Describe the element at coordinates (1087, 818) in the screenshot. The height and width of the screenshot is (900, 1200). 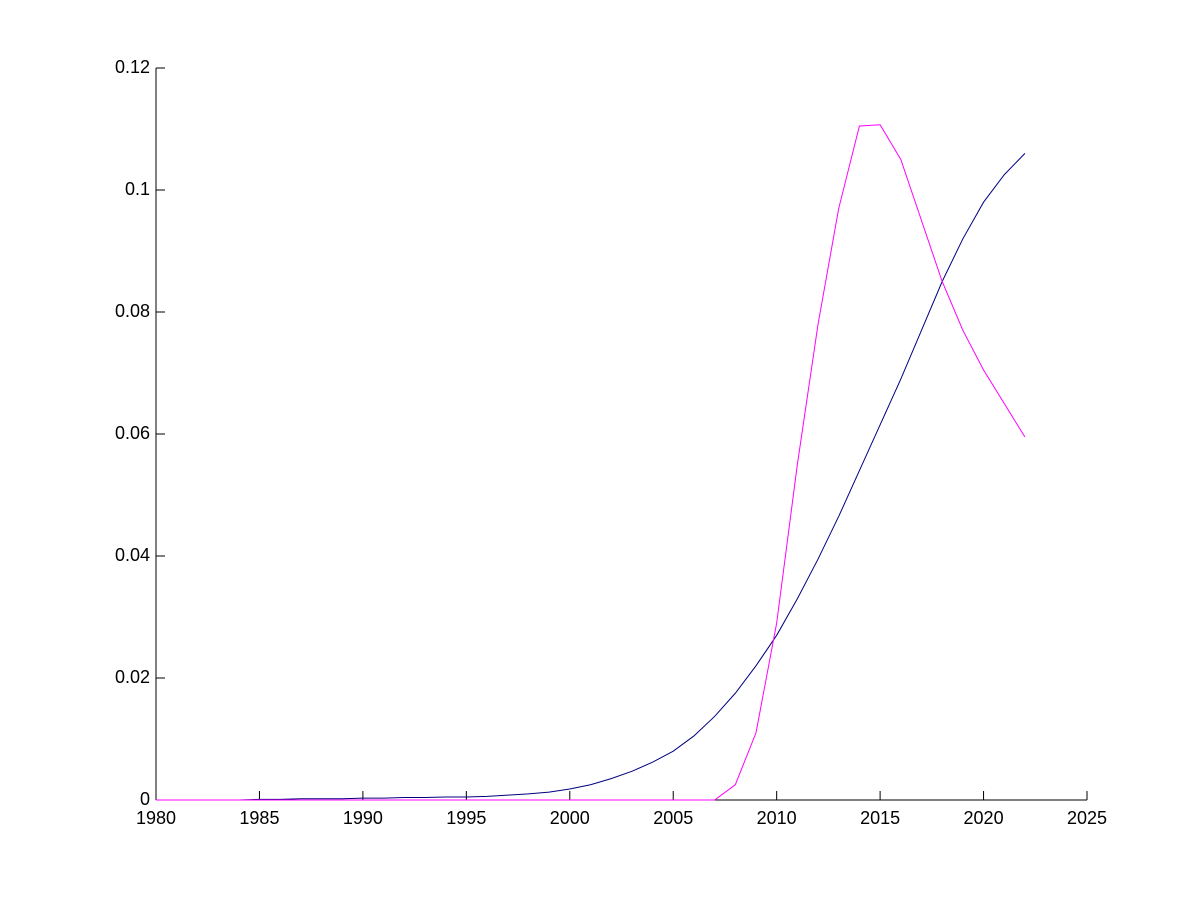
I see `x-tick-label: 2025` at that location.